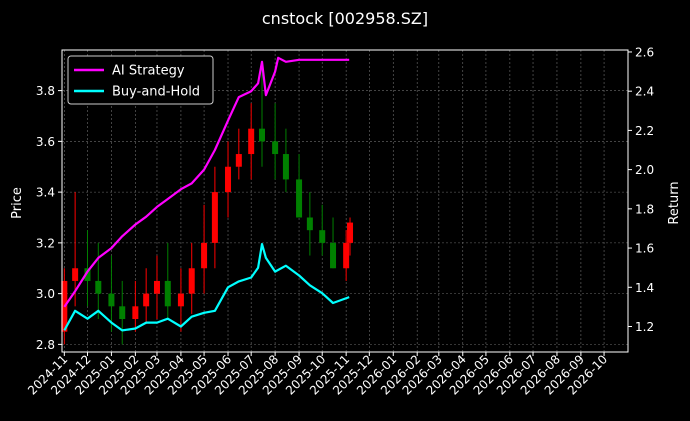 The height and width of the screenshot is (421, 690). Describe the element at coordinates (644, 249) in the screenshot. I see `y-tick-label-right: 1.6` at that location.